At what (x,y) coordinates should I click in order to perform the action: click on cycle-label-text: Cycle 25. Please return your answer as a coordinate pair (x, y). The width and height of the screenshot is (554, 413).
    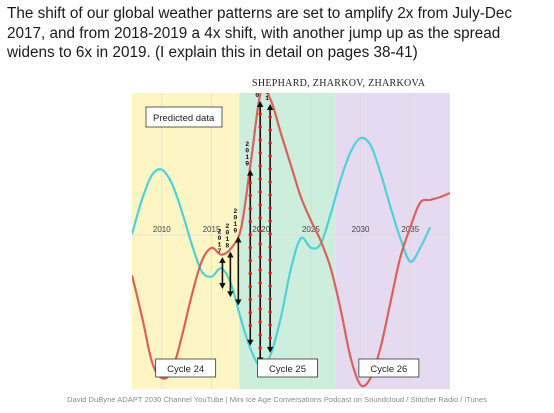
    Looking at the image, I should click on (287, 369).